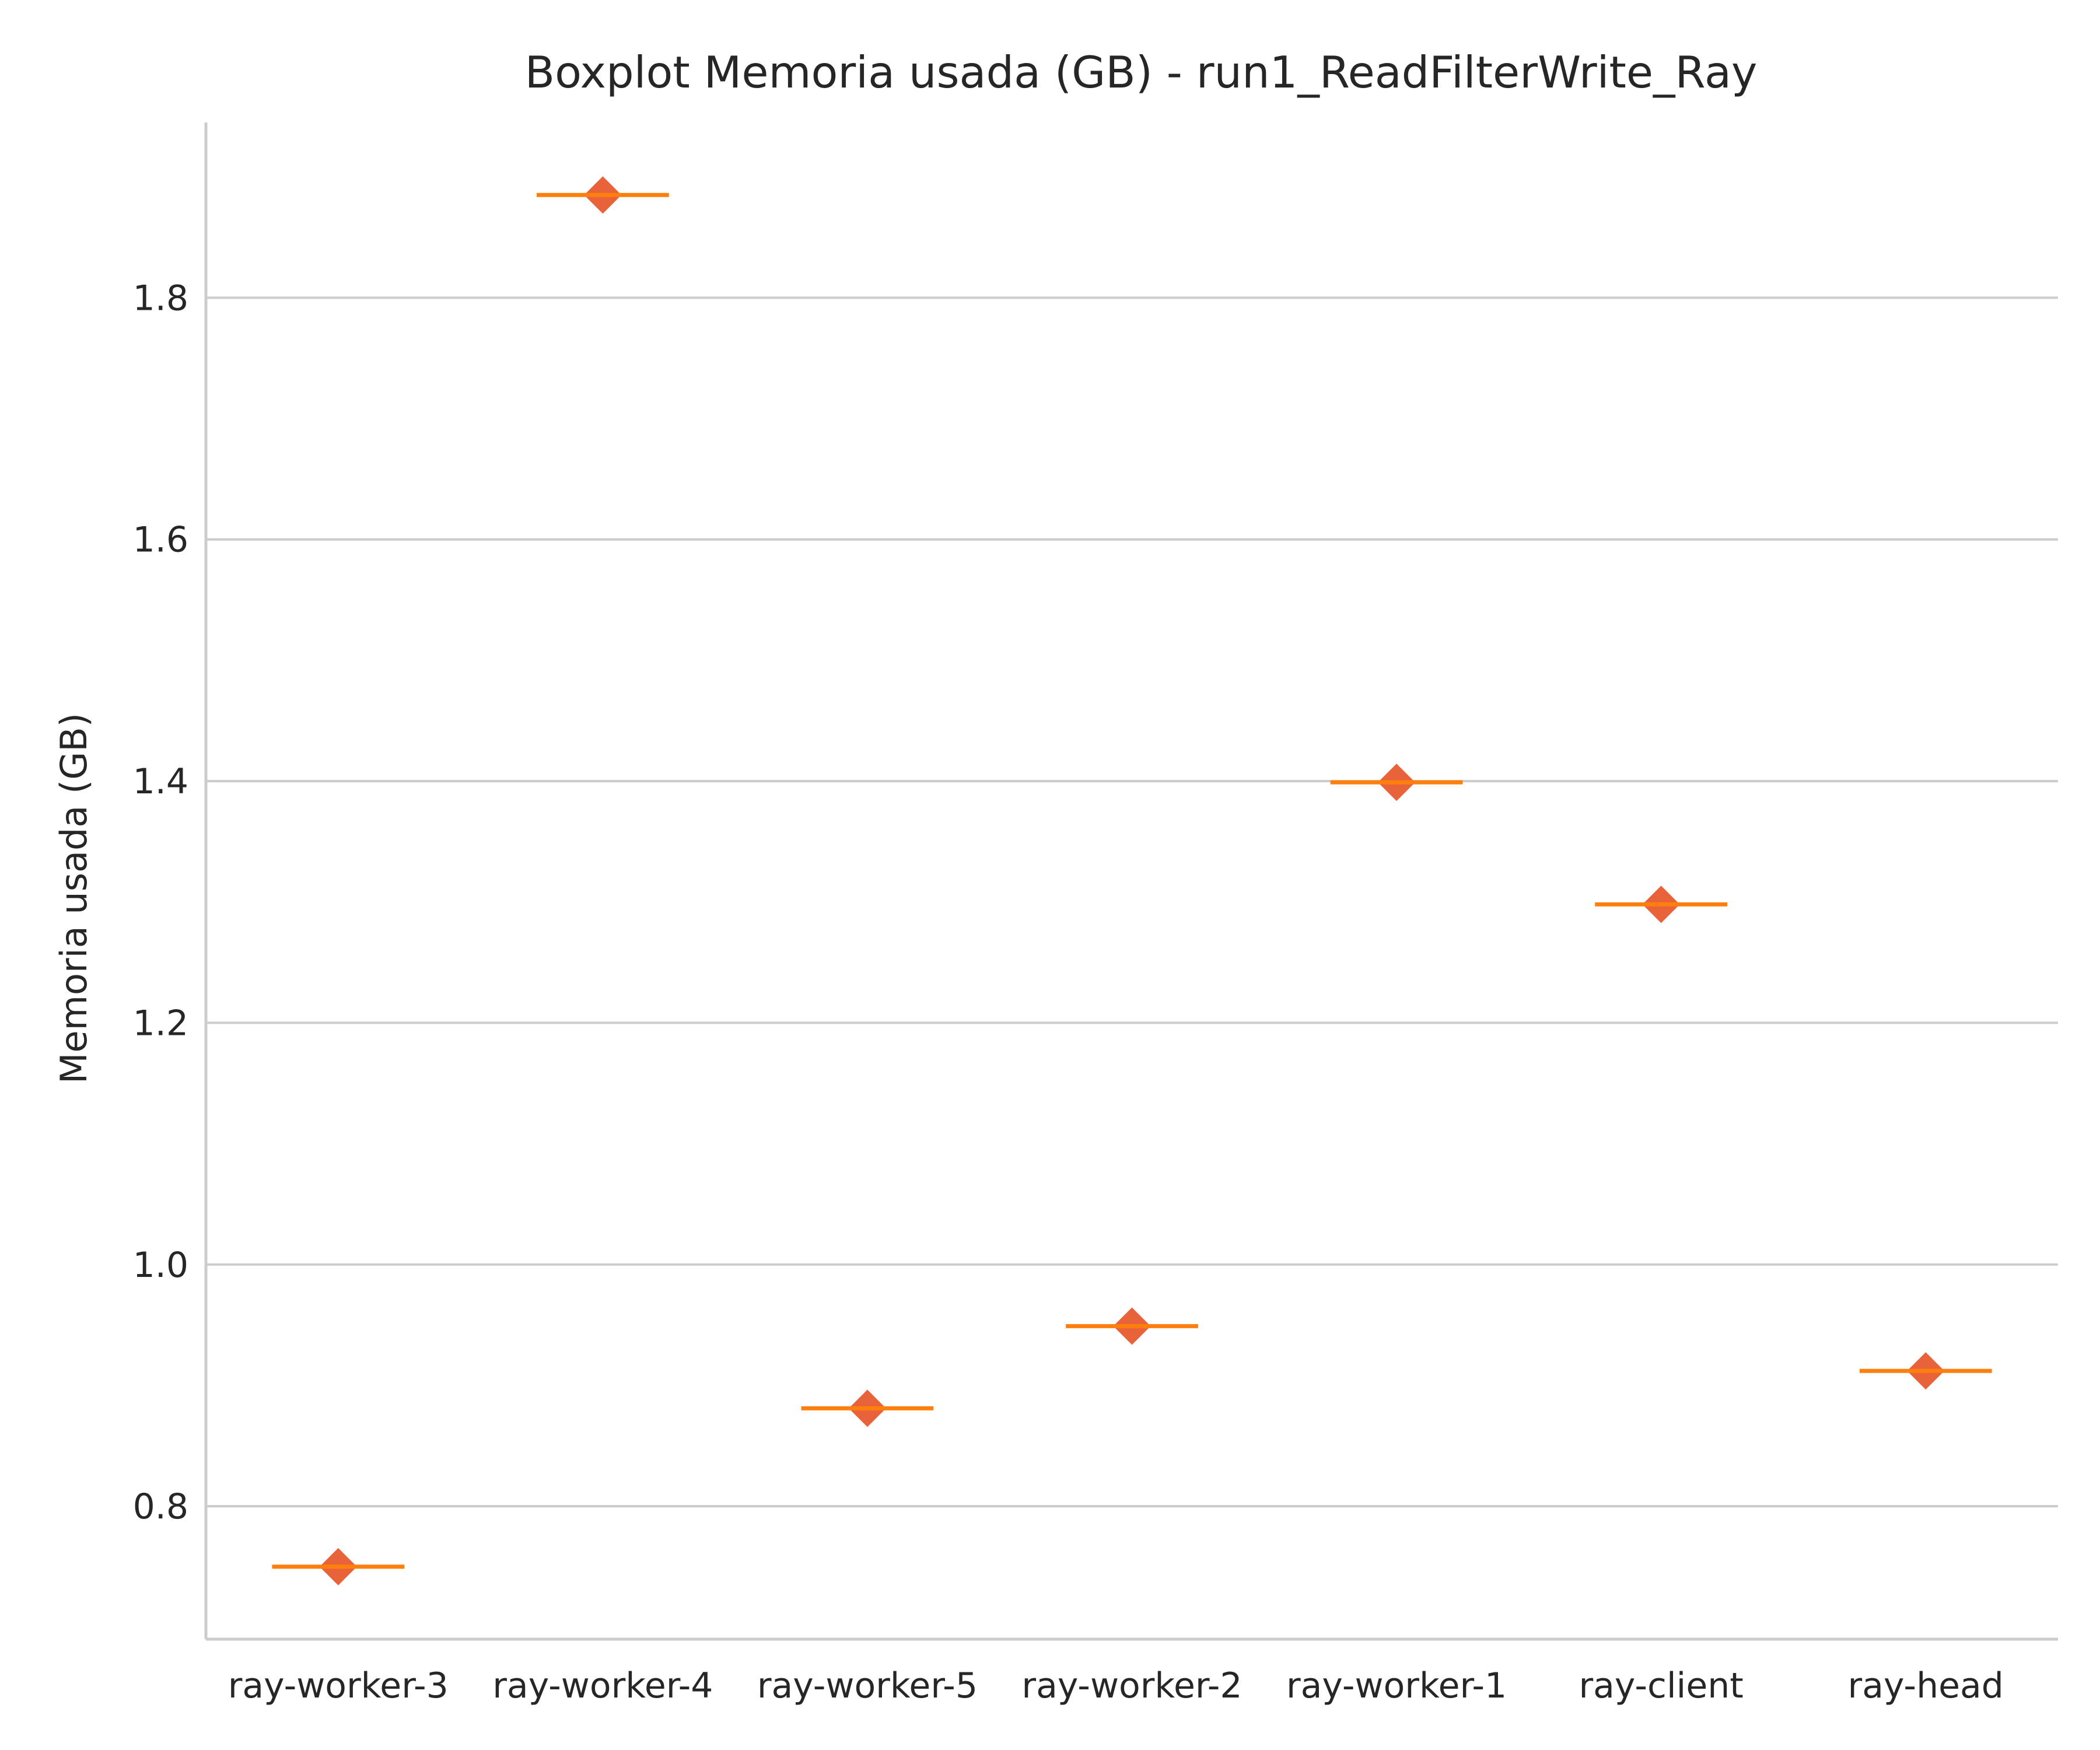 This screenshot has height=1750, width=2100. I want to click on y-tick-label: 1.4, so click(160, 781).